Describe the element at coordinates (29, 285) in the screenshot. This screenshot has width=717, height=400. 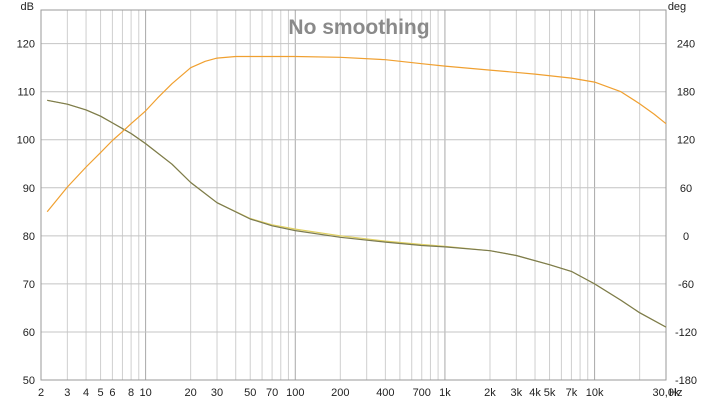
I see `y-left-tick-label: 70` at that location.